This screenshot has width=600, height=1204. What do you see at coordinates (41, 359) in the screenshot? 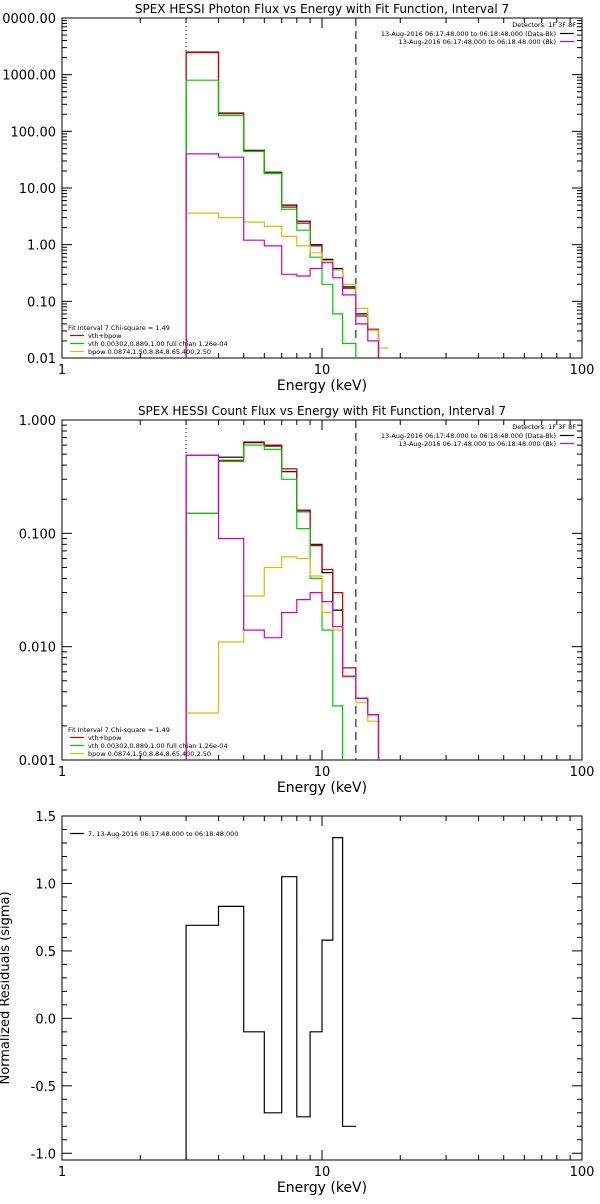
I see `y-tick-label: 0.01` at bounding box center [41, 359].